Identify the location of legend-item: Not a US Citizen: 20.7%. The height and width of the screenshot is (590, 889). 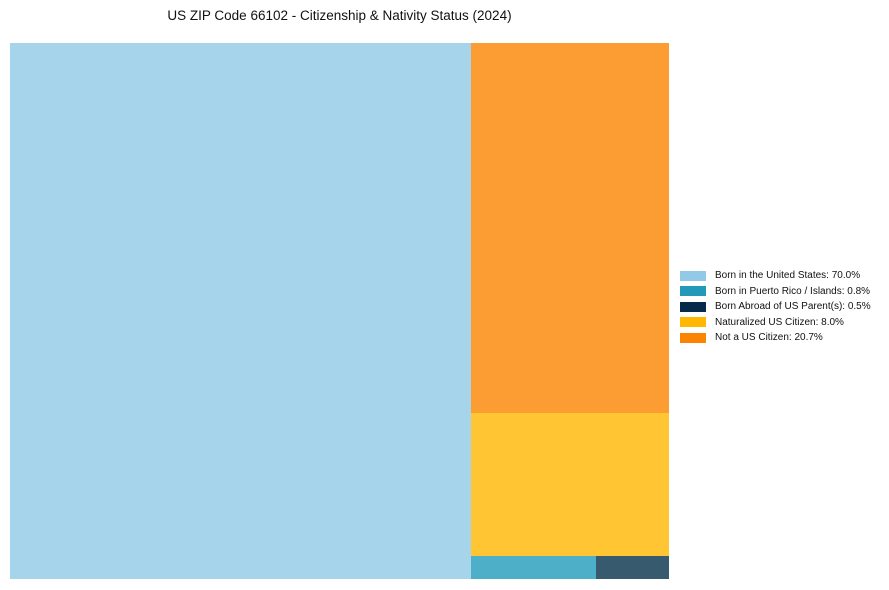
(775, 338).